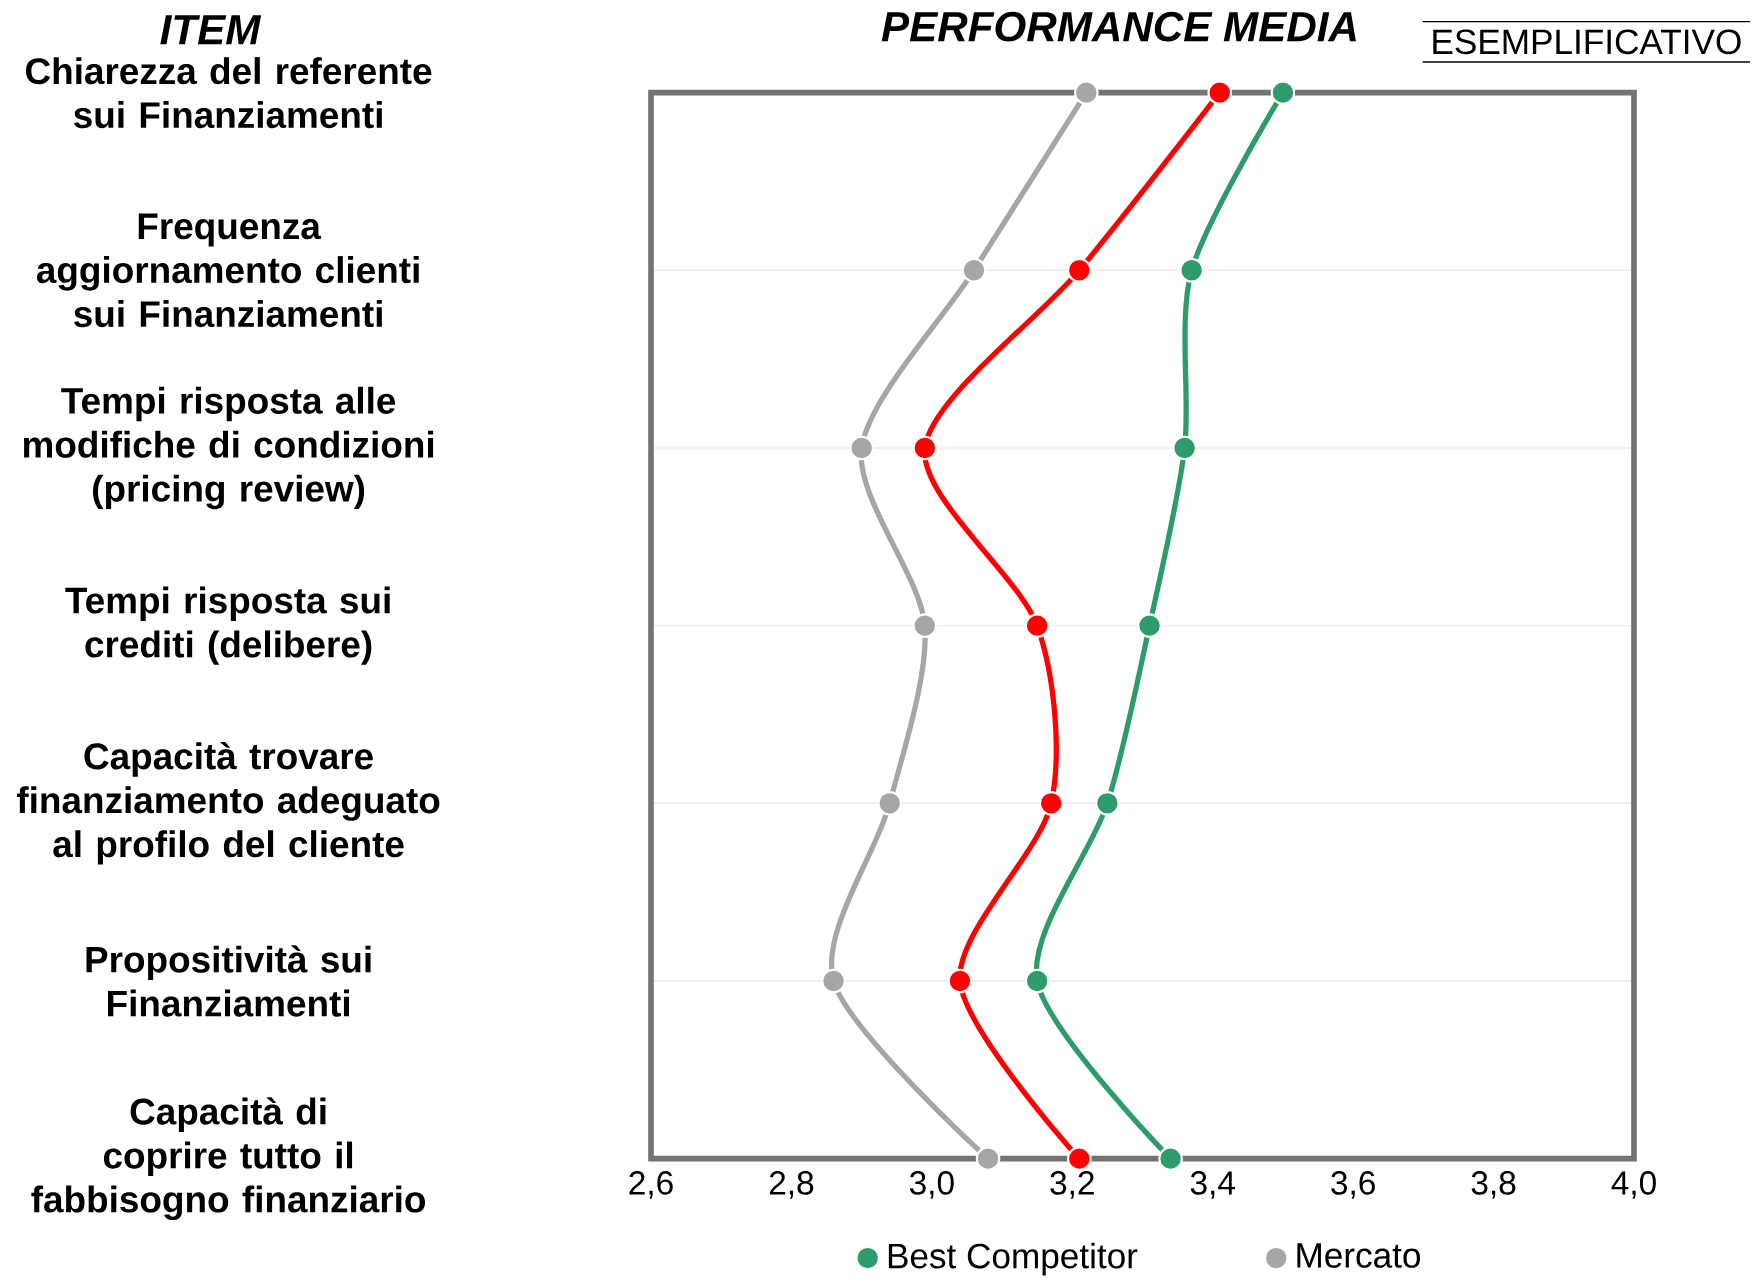  I want to click on x-tick-label: 3,0, so click(931, 1184).